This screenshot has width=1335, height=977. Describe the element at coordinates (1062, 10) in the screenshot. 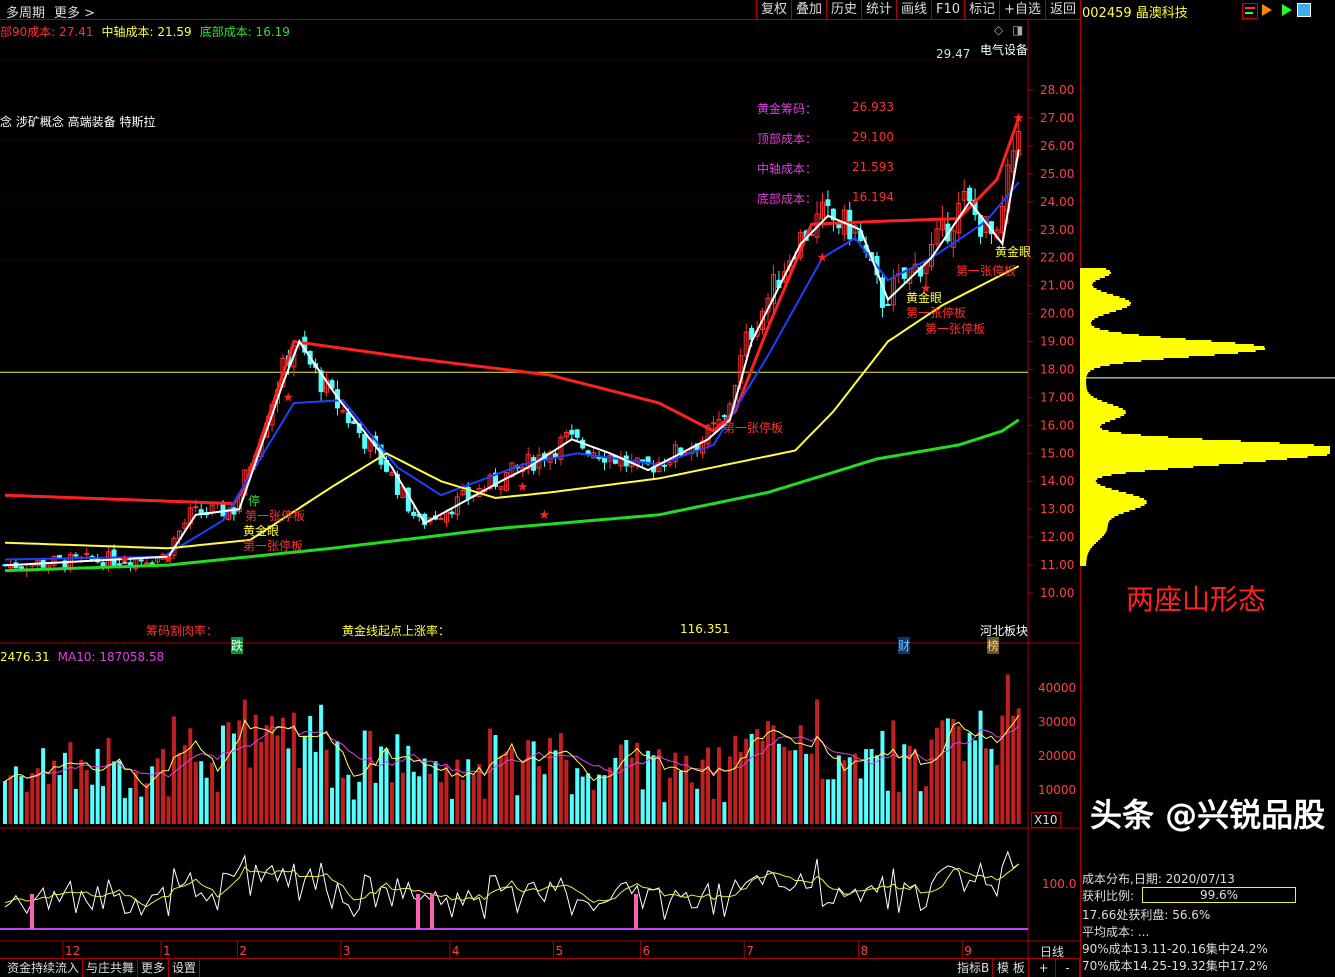

I see `toolbar-button: 返回` at that location.